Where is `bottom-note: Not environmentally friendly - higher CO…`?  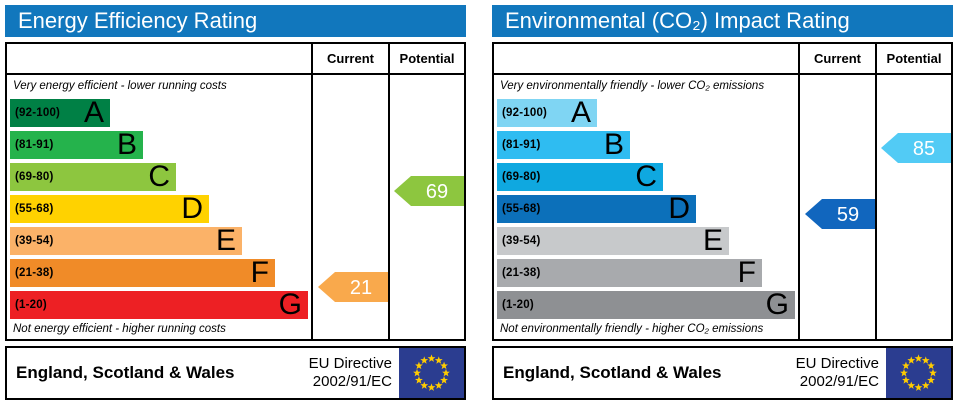 bottom-note: Not environmentally friendly - higher CO… is located at coordinates (632, 329).